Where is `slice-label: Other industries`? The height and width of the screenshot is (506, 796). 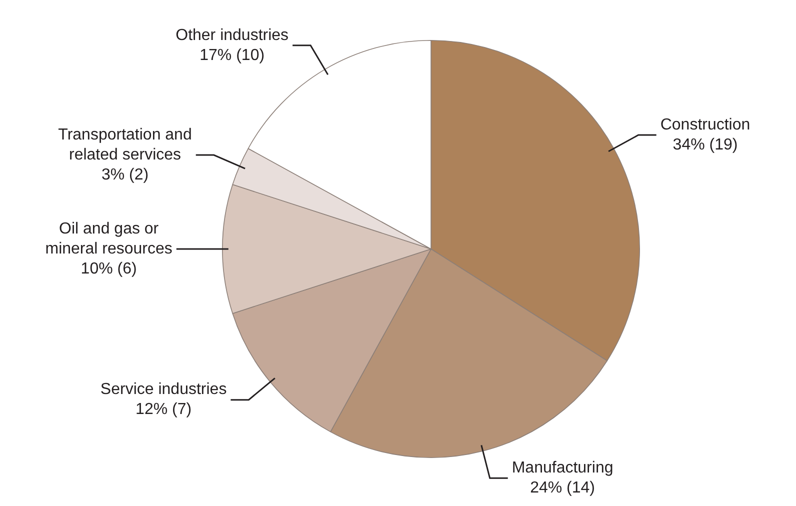 slice-label: Other industries is located at coordinates (232, 35).